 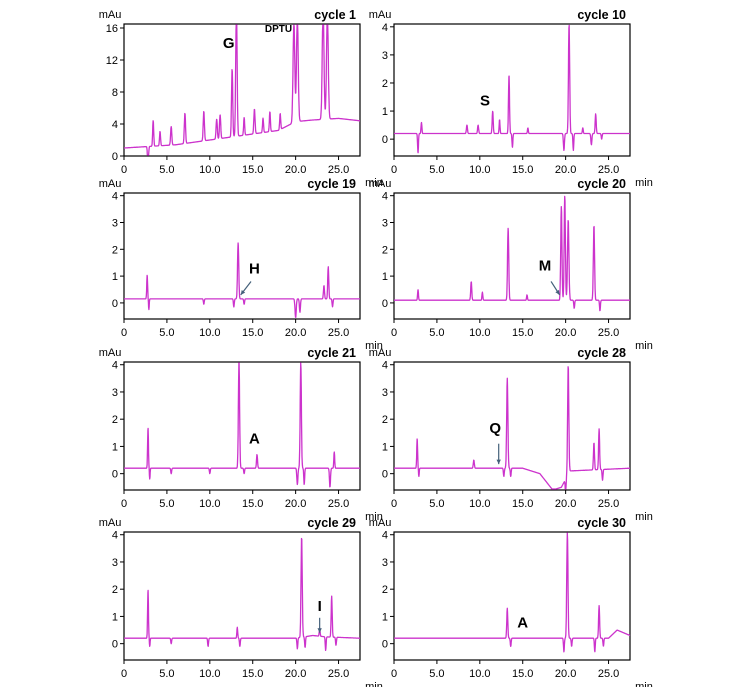 I want to click on panel-title: cycle 28, so click(x=601, y=353).